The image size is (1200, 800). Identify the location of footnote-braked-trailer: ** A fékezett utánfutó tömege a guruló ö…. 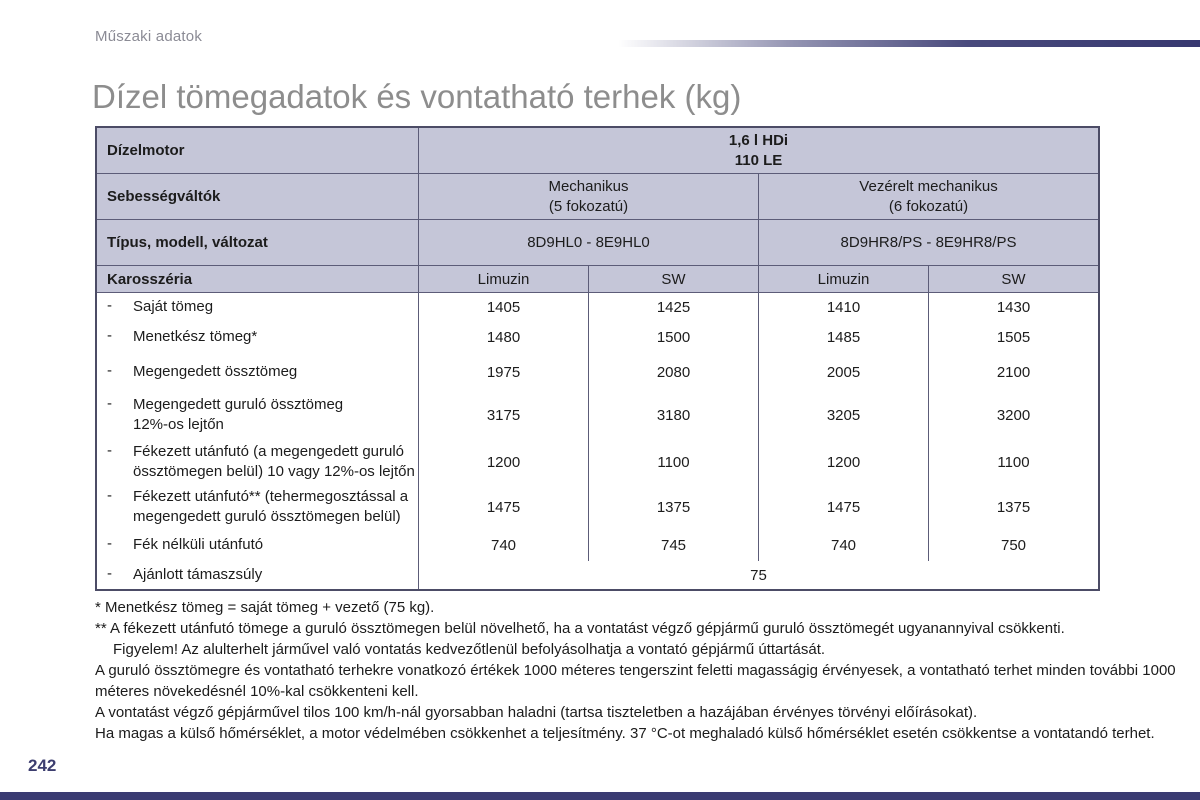
(580, 628).